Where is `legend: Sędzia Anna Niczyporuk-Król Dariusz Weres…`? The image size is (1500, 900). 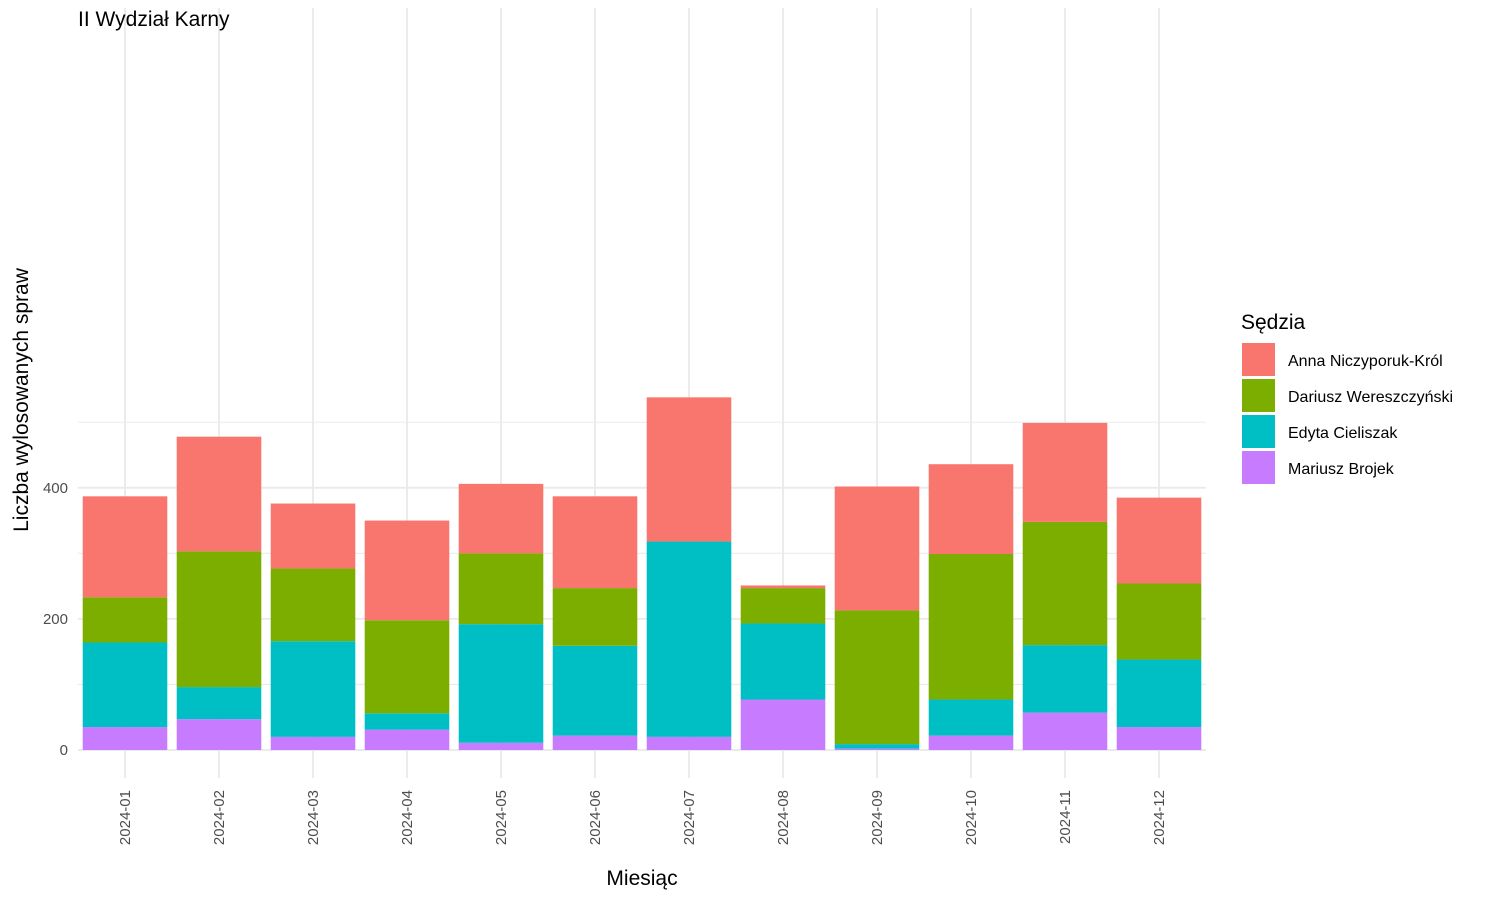
legend: Sędzia Anna Niczyporuk-Król Dariusz Weres… is located at coordinates (1347, 397).